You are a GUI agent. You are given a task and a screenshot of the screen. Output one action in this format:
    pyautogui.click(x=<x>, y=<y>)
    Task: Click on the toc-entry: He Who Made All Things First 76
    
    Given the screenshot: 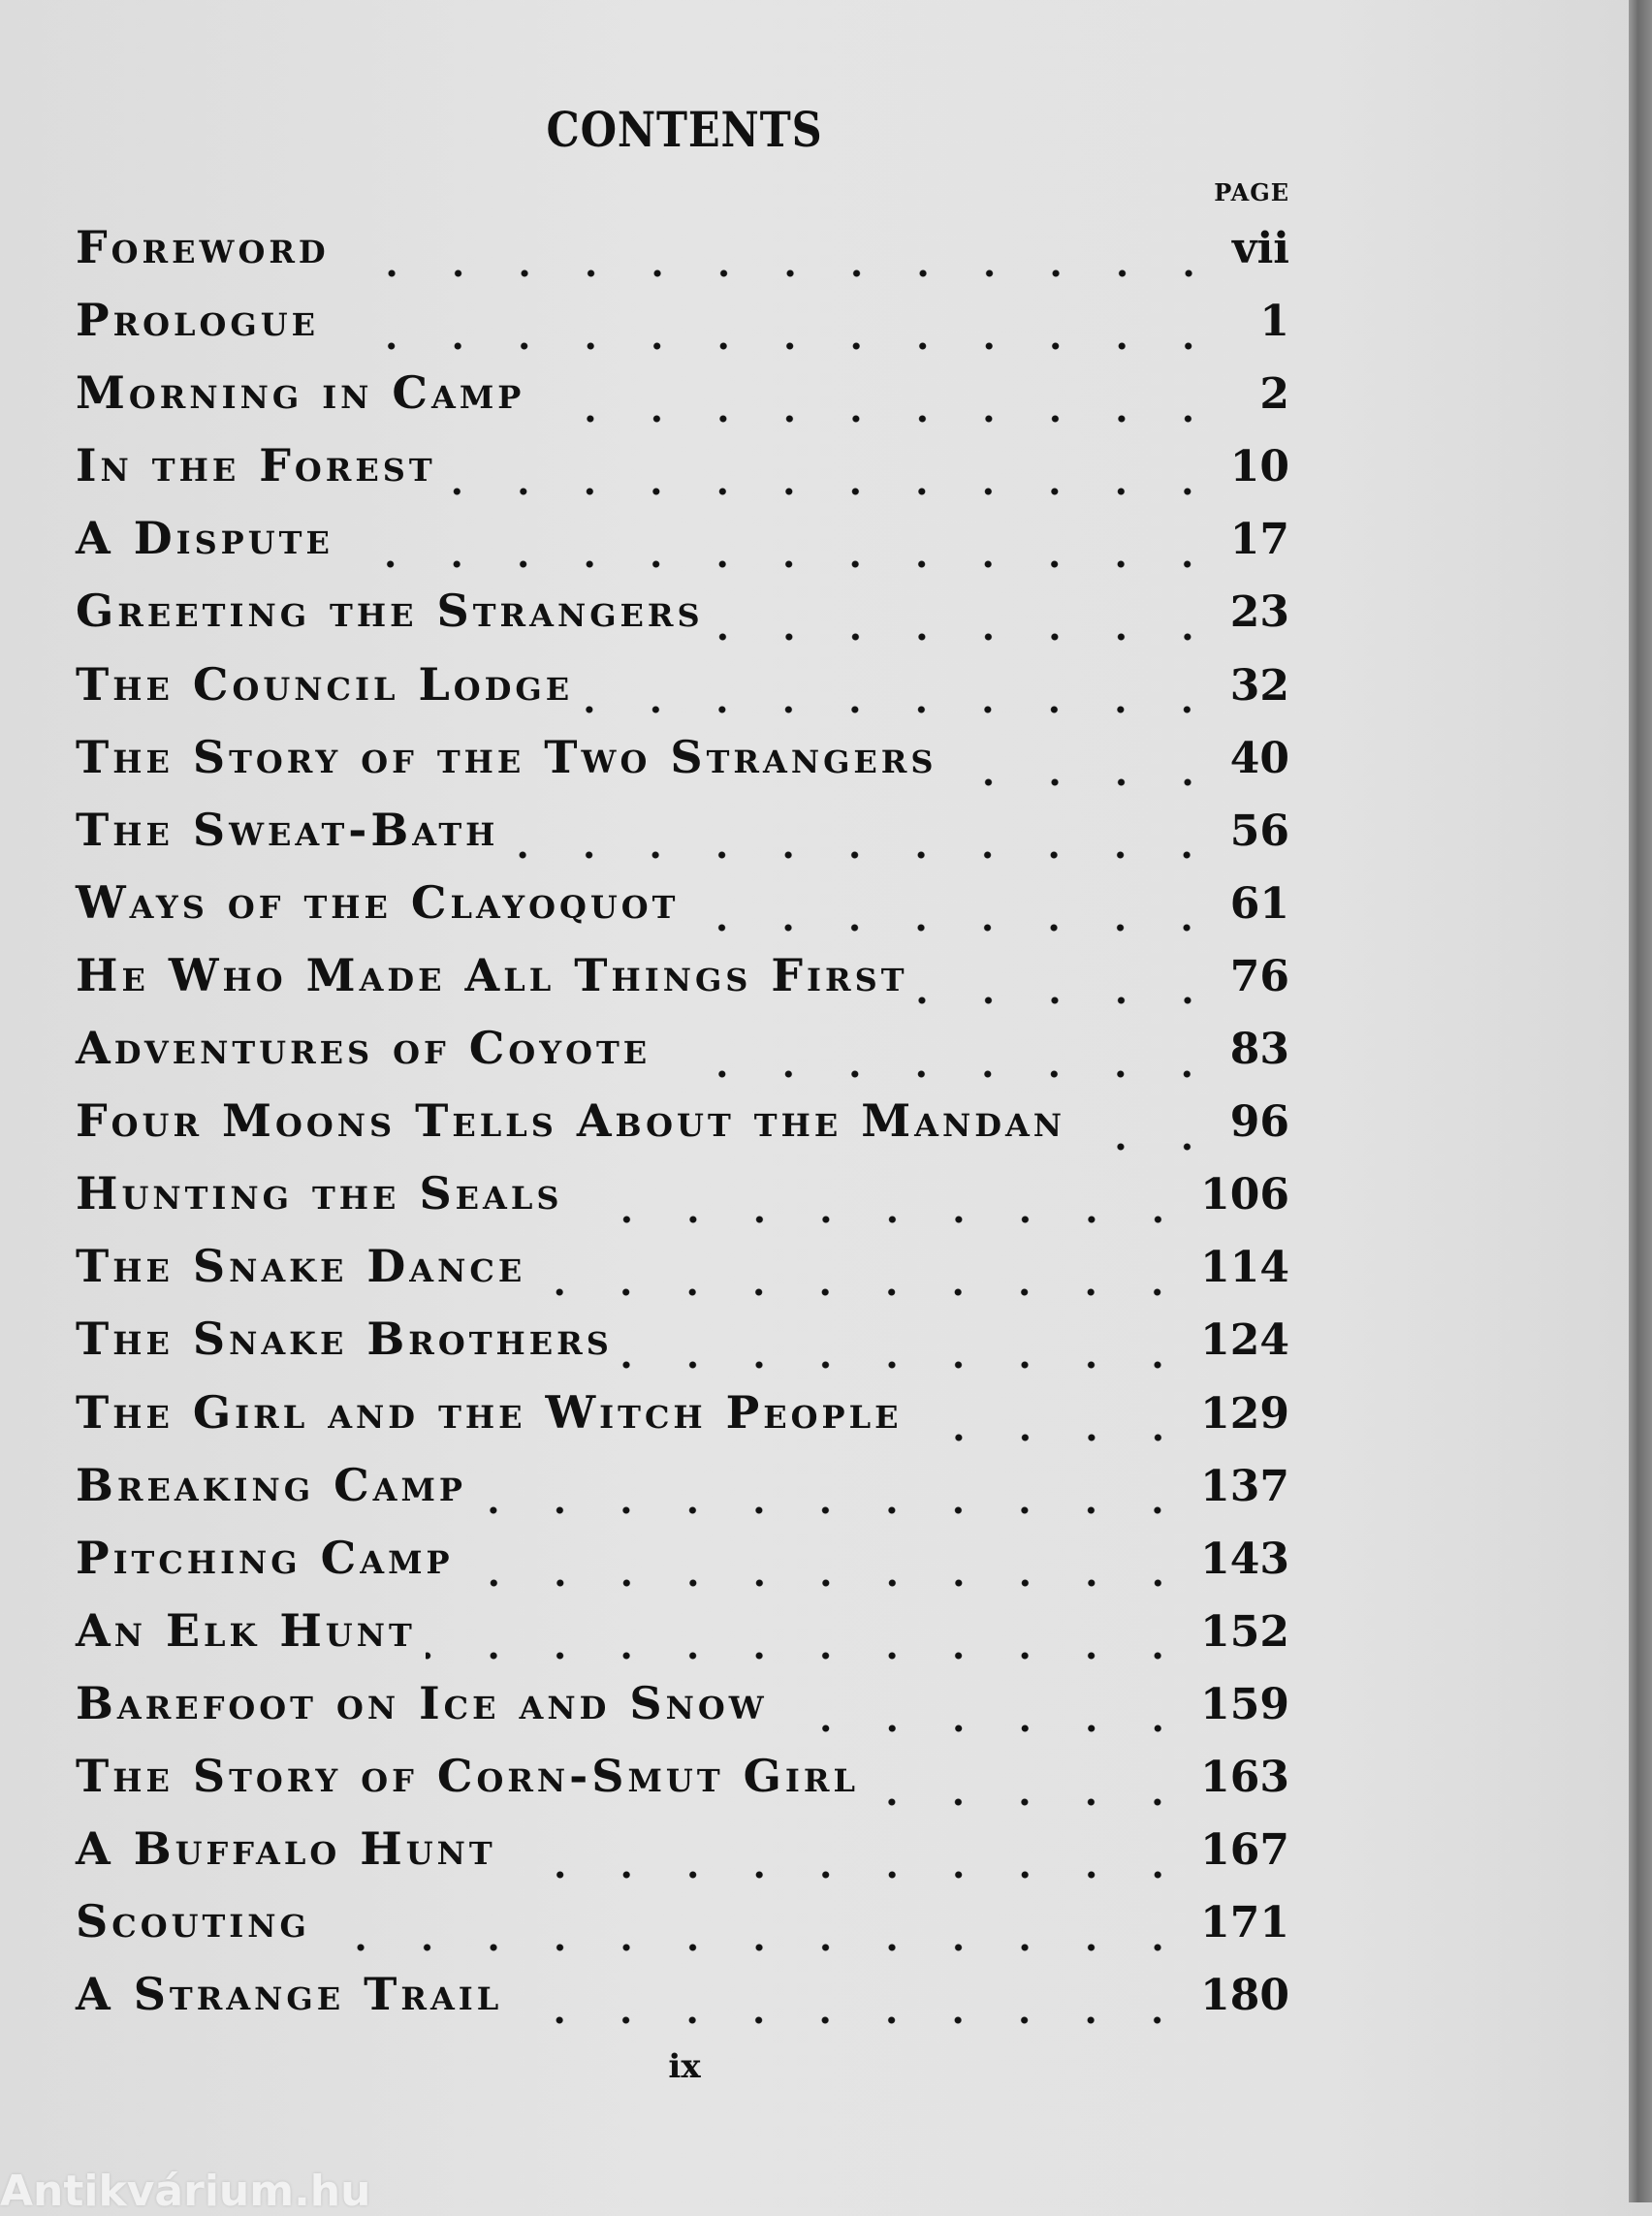 What is the action you would take?
    pyautogui.click(x=682, y=985)
    